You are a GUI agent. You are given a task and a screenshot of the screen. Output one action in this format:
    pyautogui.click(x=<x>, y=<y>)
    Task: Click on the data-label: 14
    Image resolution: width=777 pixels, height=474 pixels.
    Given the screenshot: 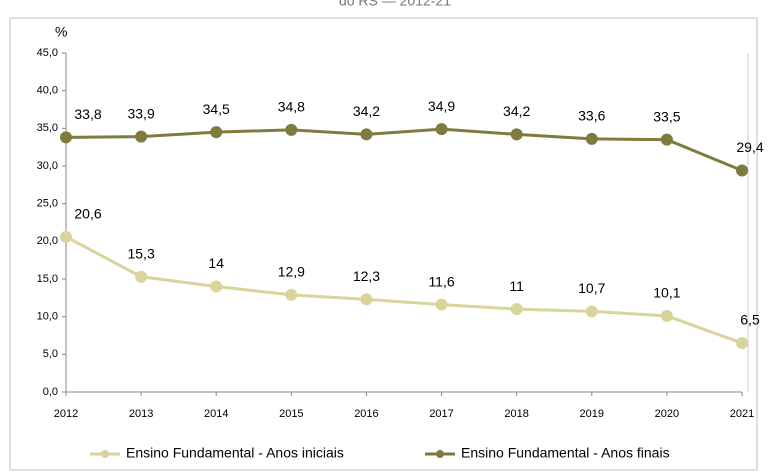 What is the action you would take?
    pyautogui.click(x=216, y=263)
    